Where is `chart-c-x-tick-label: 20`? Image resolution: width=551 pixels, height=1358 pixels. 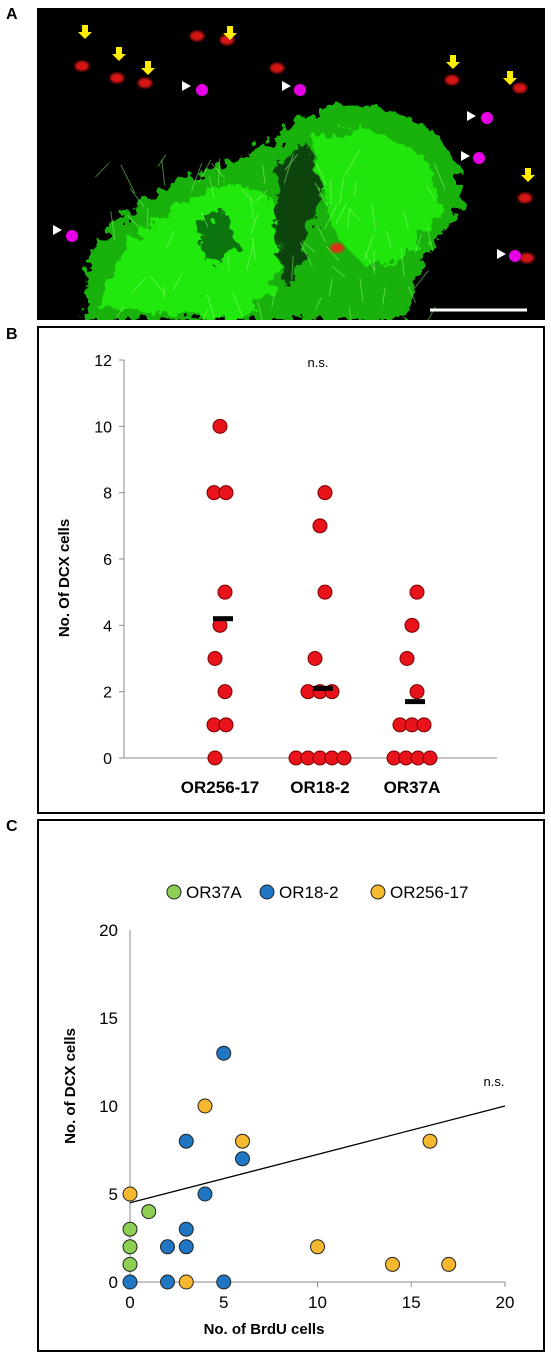 chart-c-x-tick-label: 20 is located at coordinates (505, 1302).